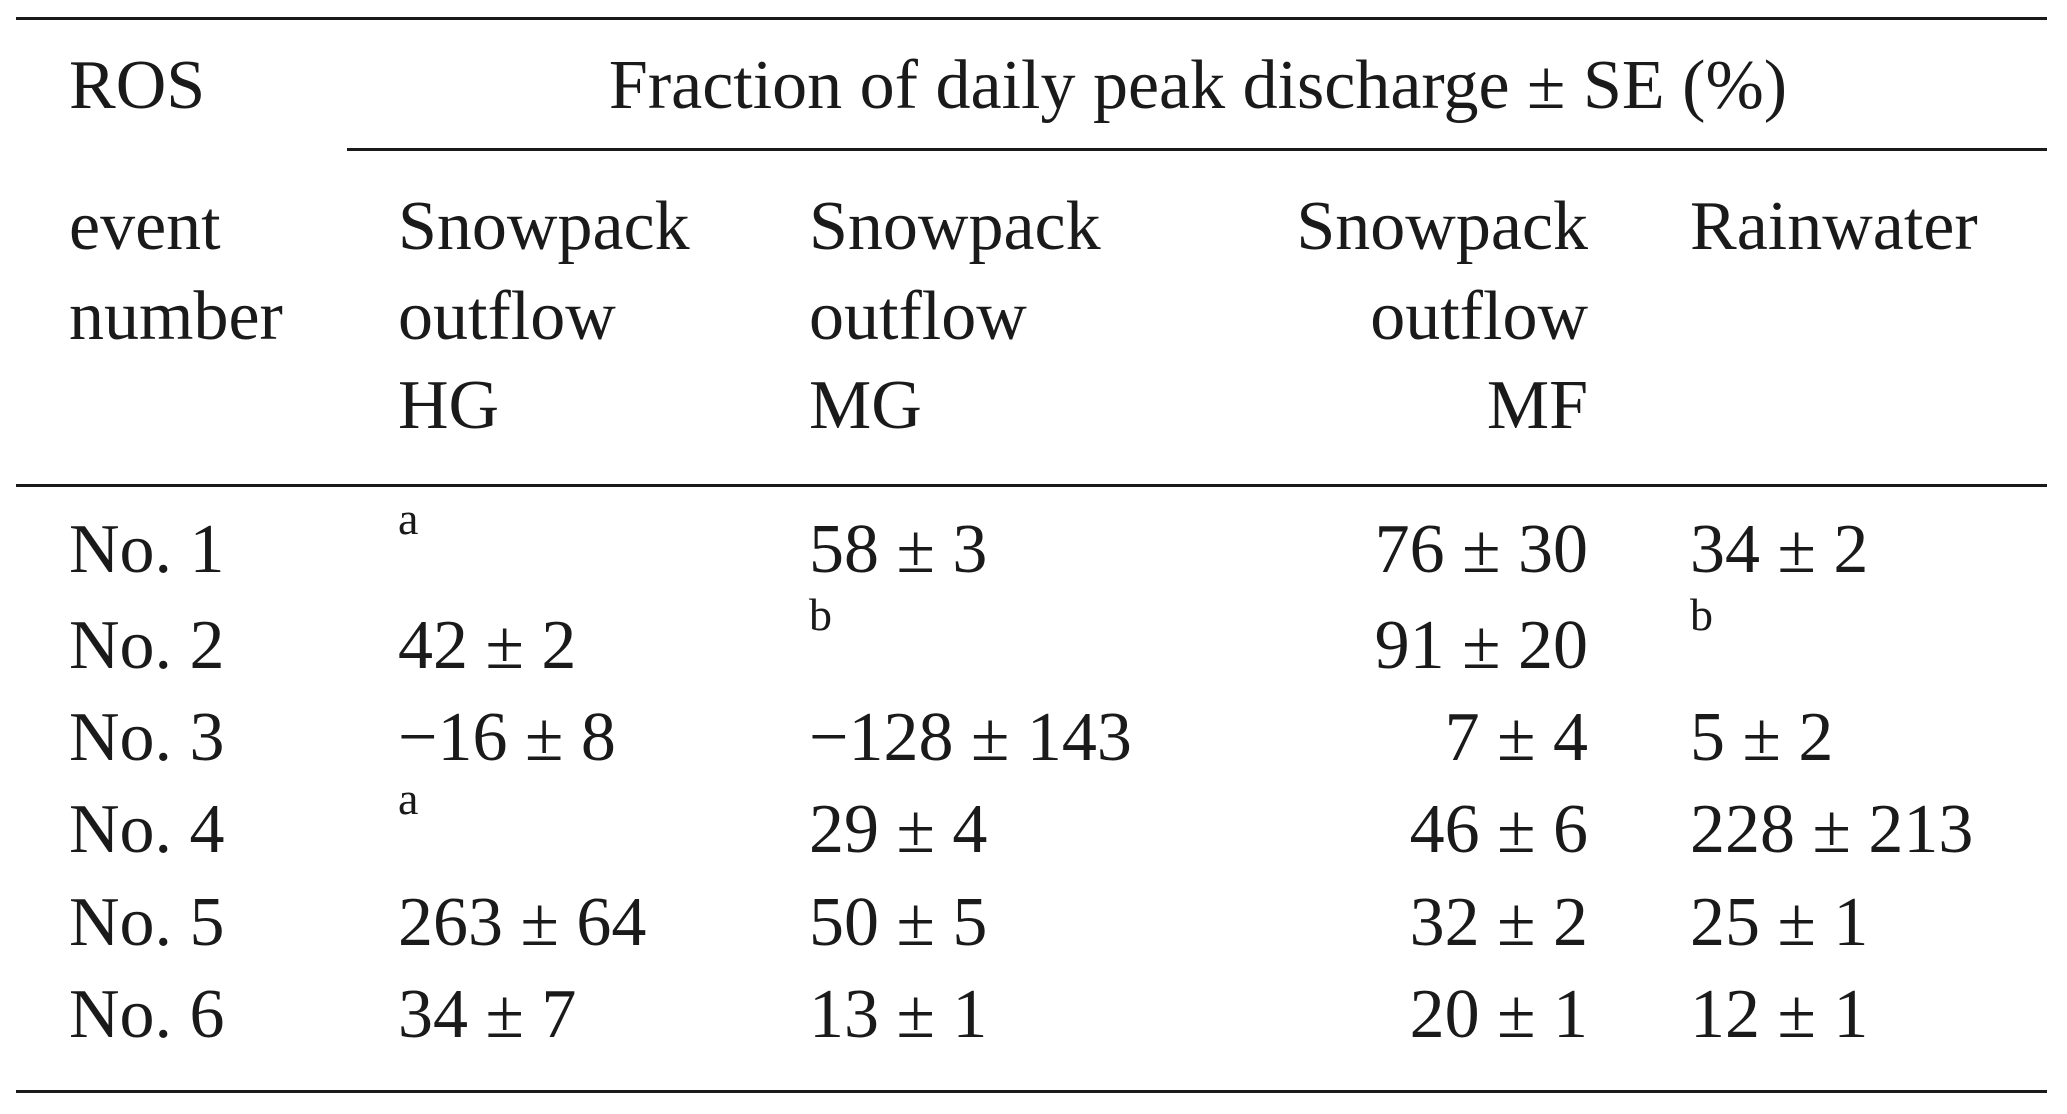 The height and width of the screenshot is (1114, 2067). Describe the element at coordinates (898, 549) in the screenshot. I see `table-cell: 58 ± 3` at that location.